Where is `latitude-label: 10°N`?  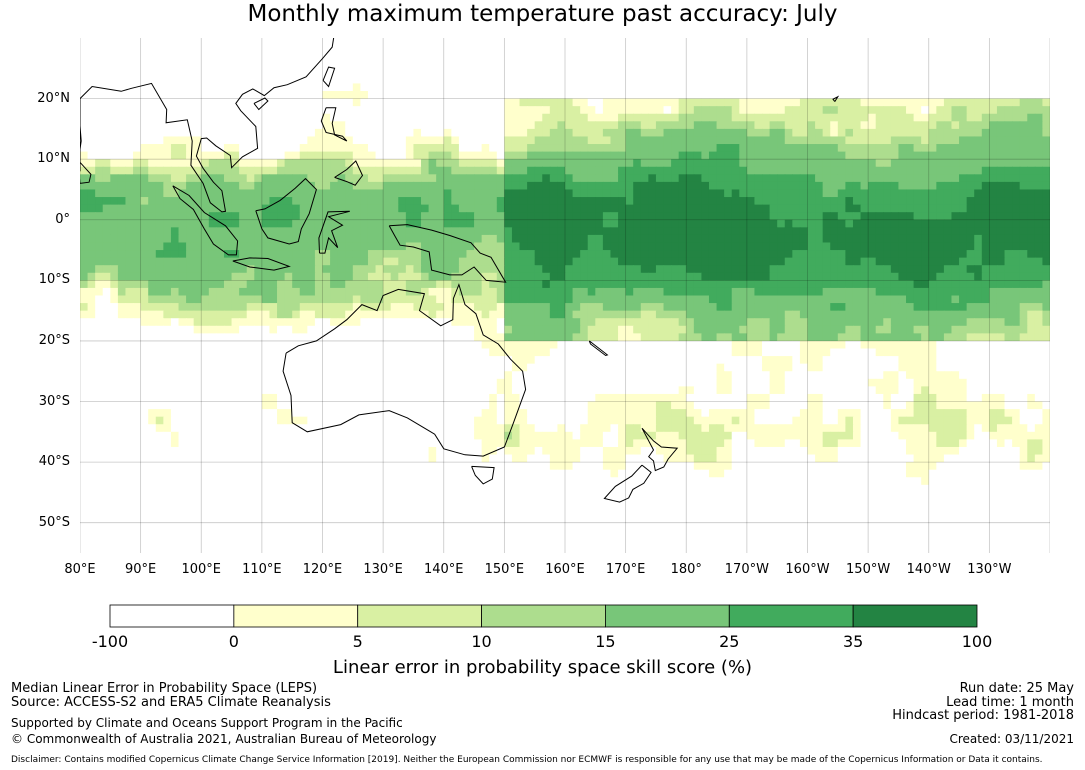 latitude-label: 10°N is located at coordinates (53, 159).